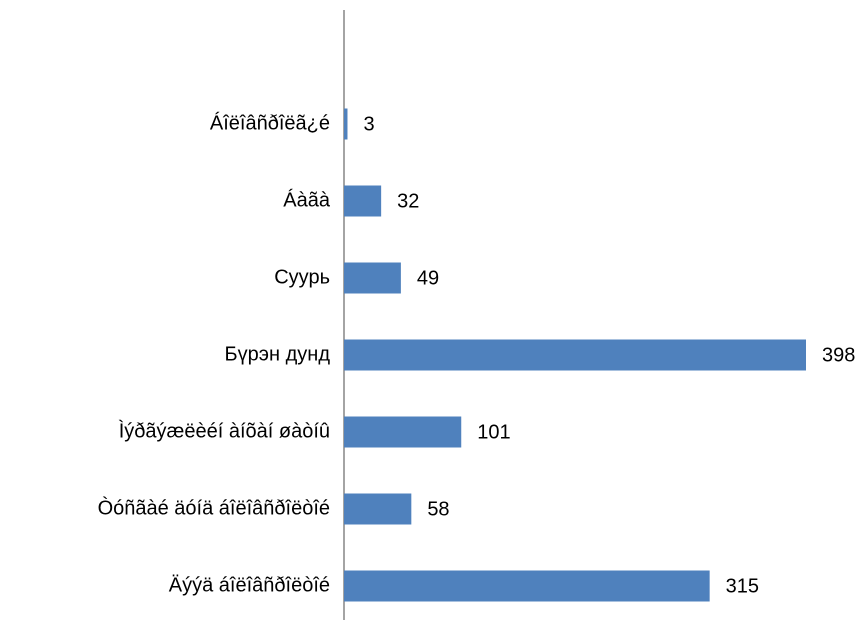 The width and height of the screenshot is (868, 620). I want to click on category-label: Суурь, so click(302, 277).